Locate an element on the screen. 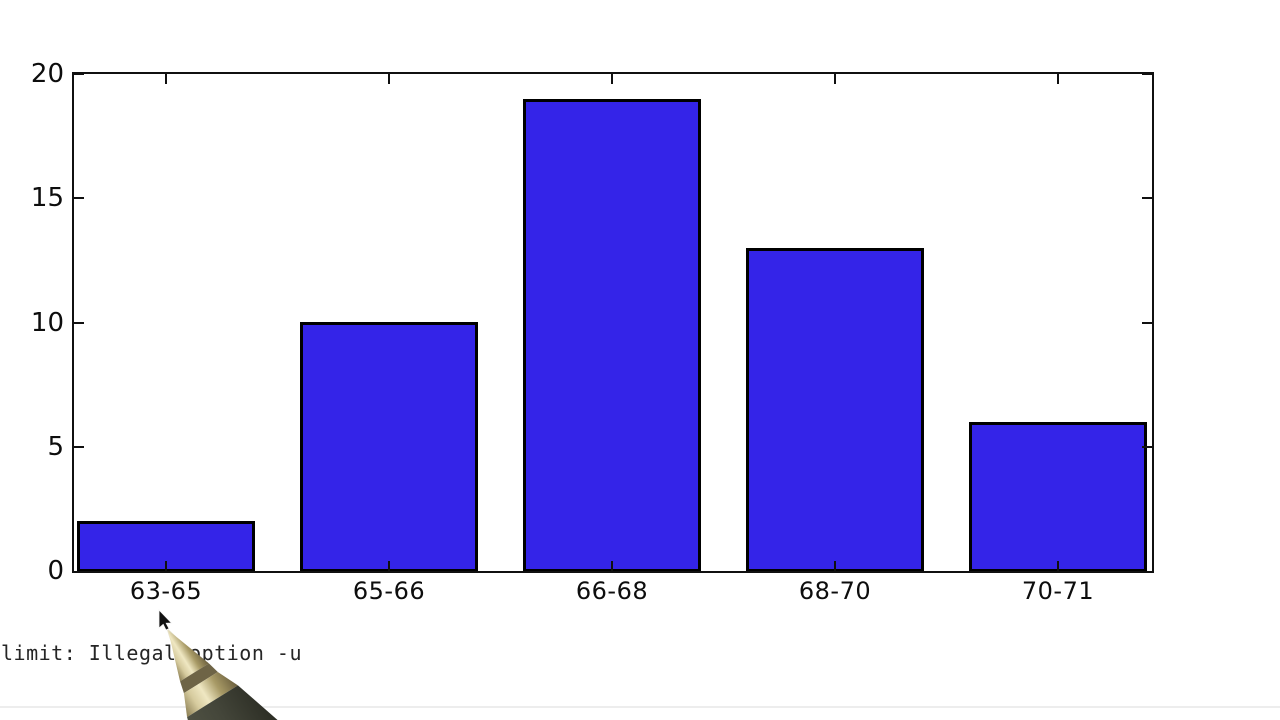 The width and height of the screenshot is (1280, 720). y-tick-label: 20 is located at coordinates (47, 74).